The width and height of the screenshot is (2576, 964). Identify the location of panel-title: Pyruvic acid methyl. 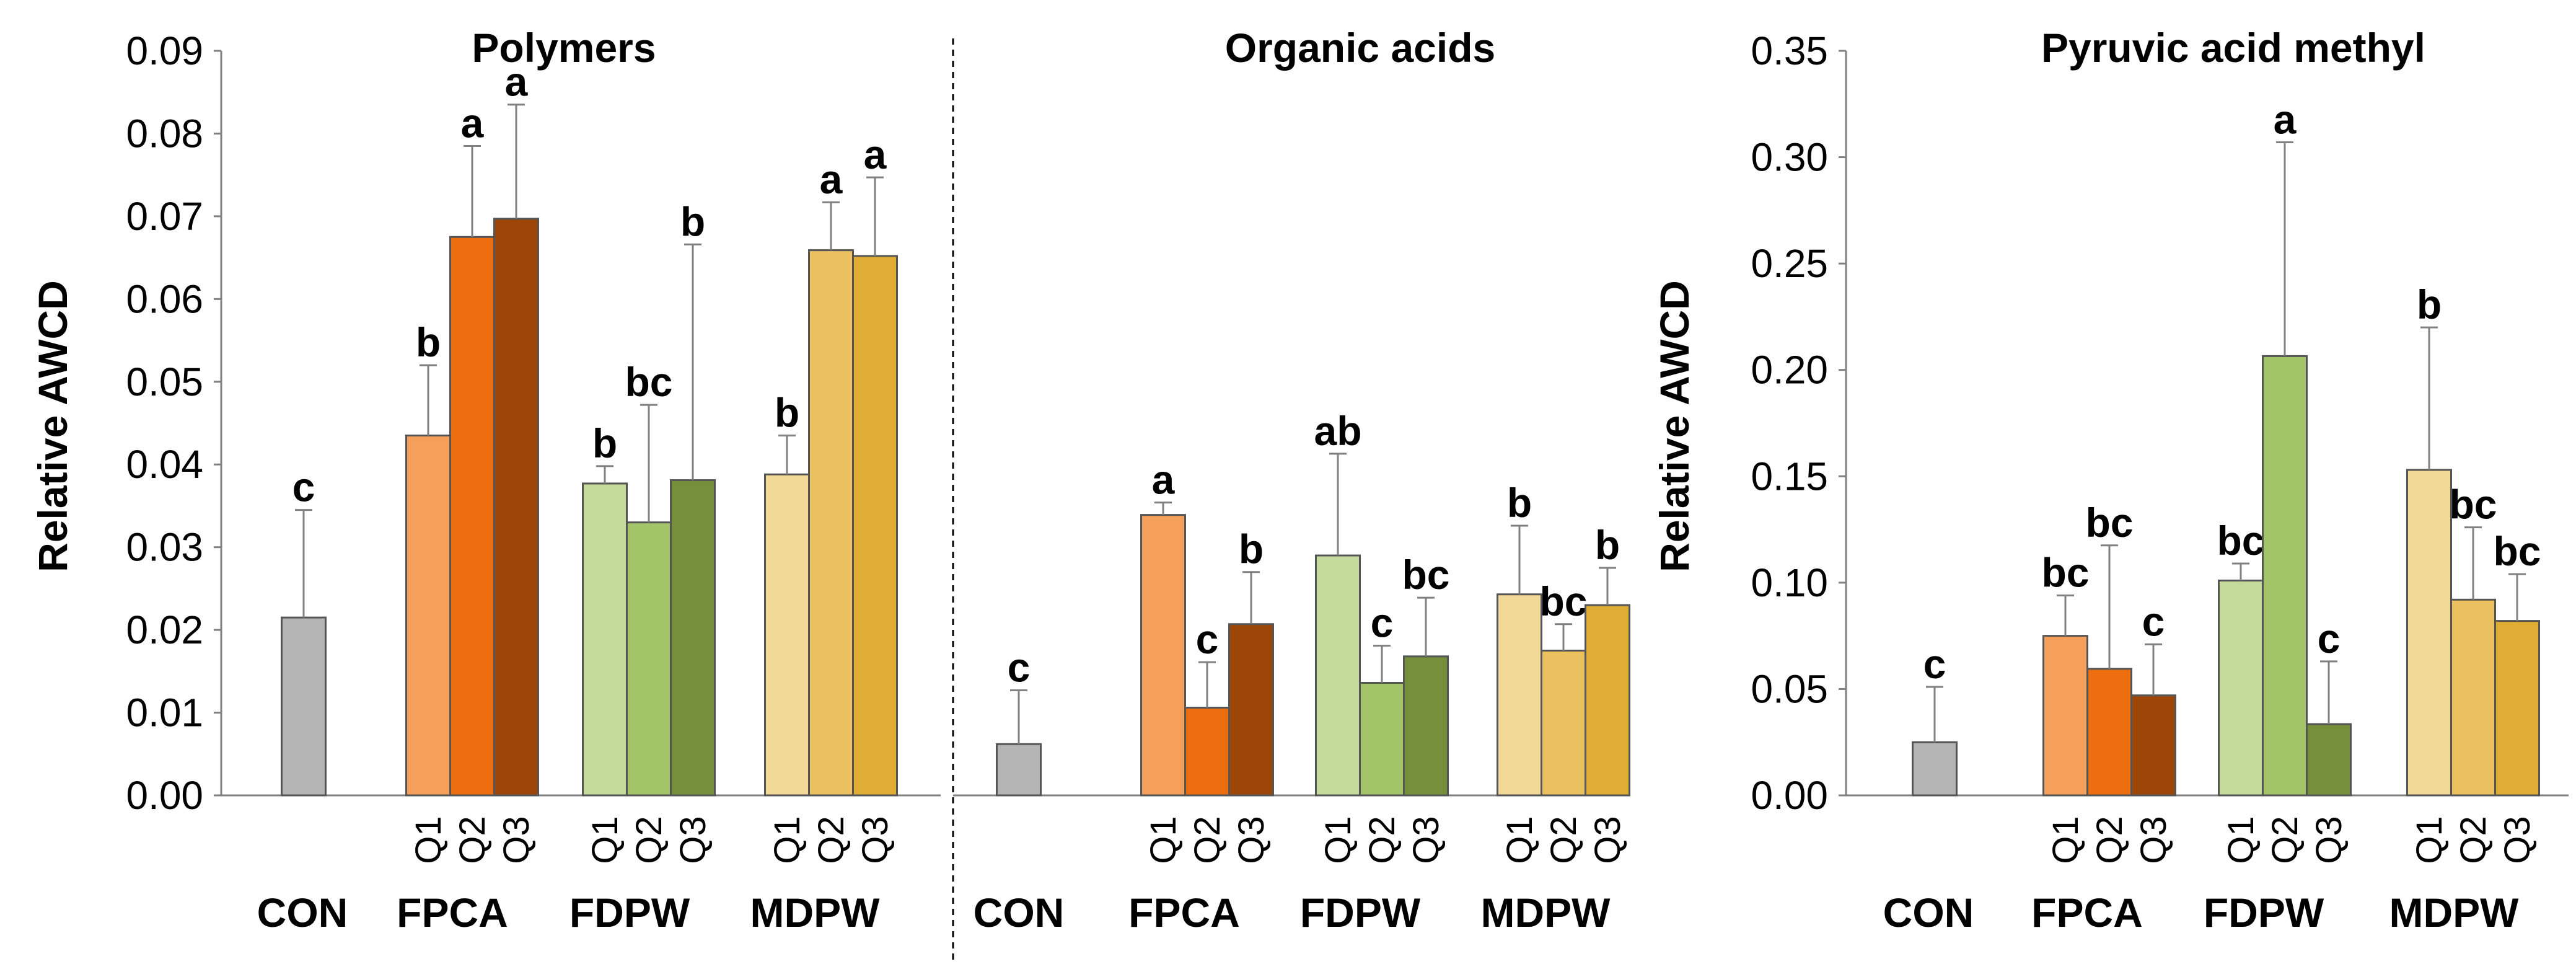
(2233, 48).